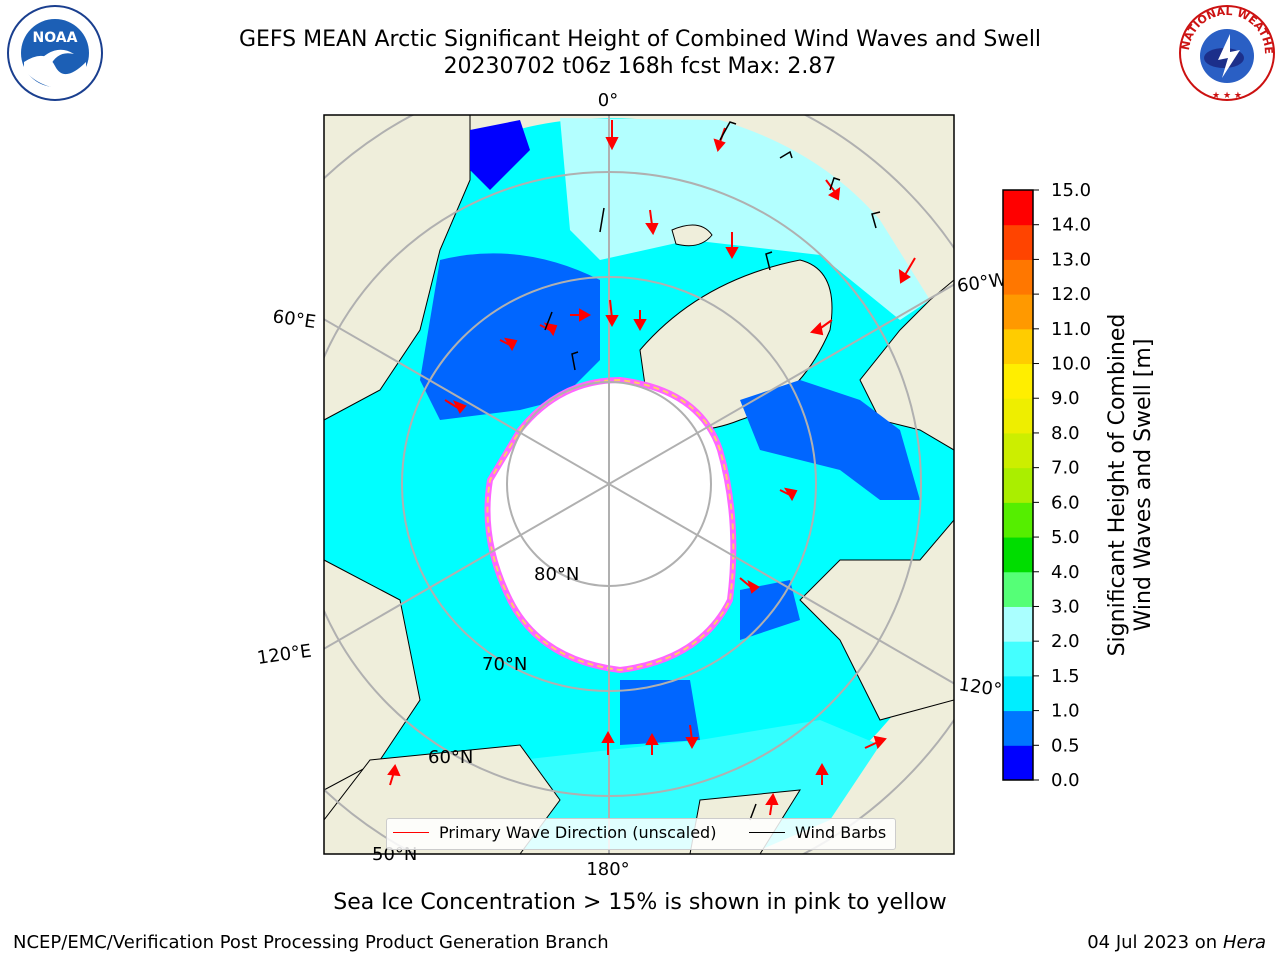  I want to click on legend-wave-line-icon, so click(411, 832).